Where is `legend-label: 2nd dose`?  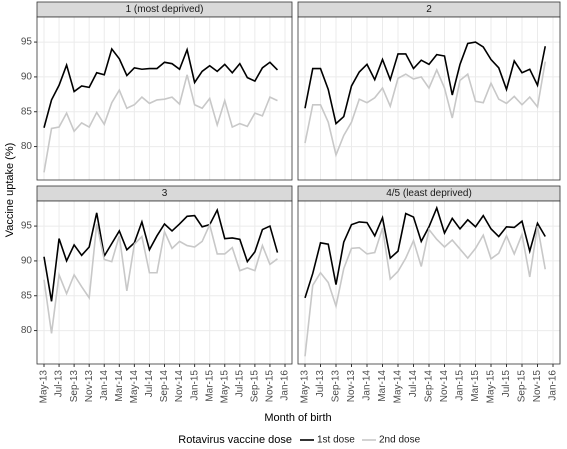
legend-label: 2nd dose is located at coordinates (400, 440).